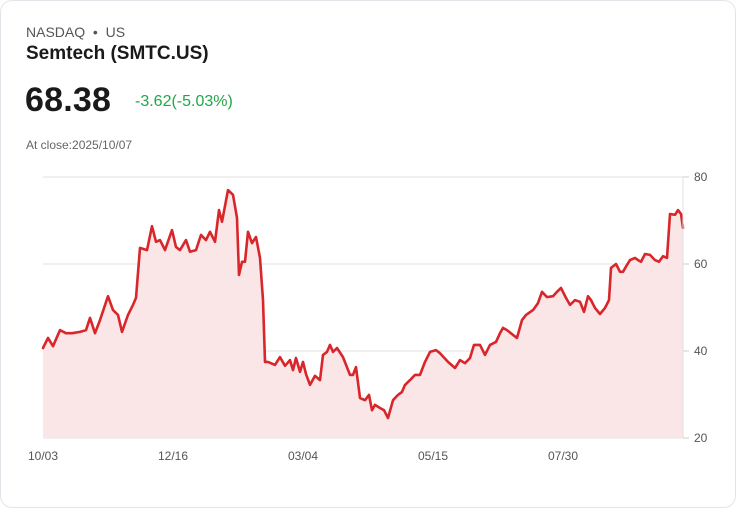 The width and height of the screenshot is (736, 508). I want to click on y-tick-label: 20, so click(701, 438).